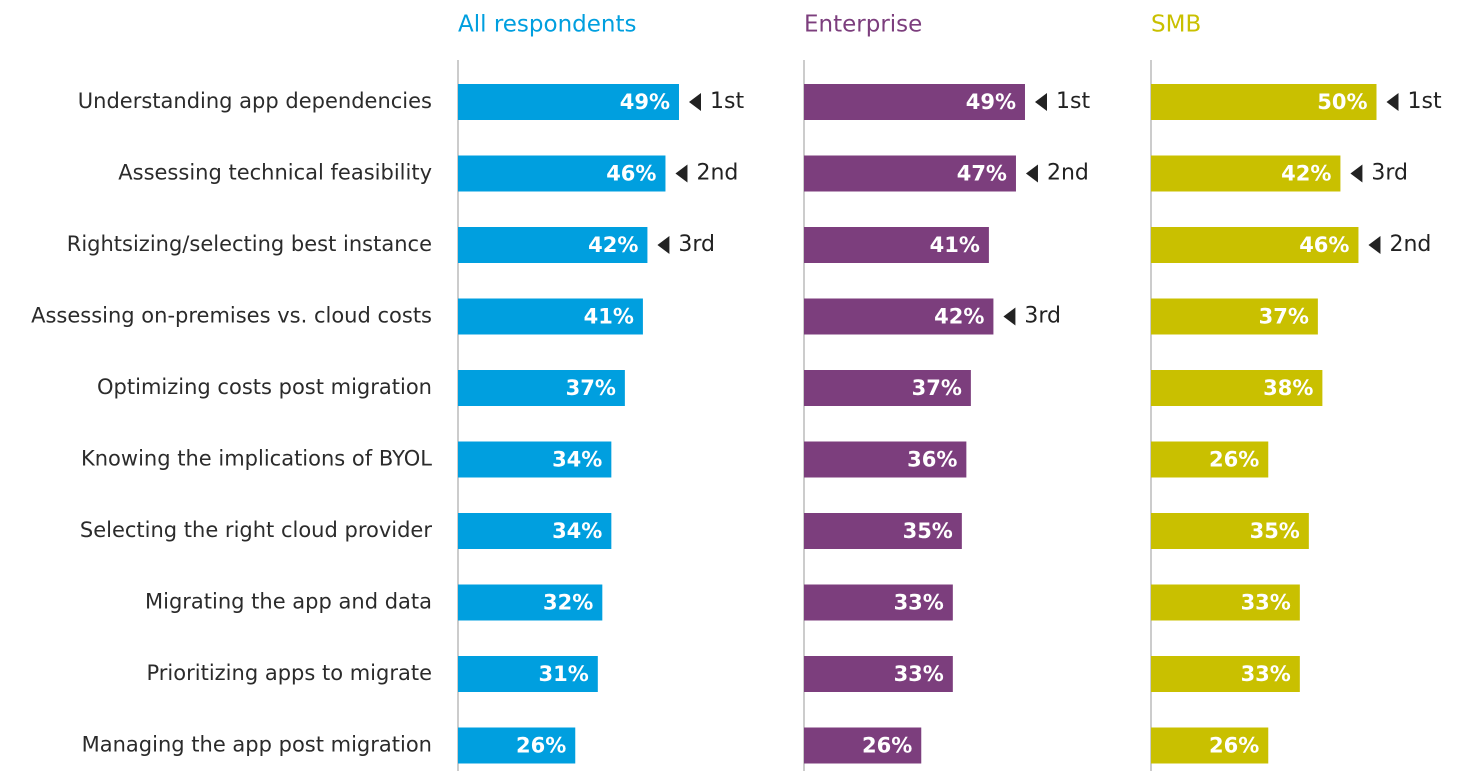  What do you see at coordinates (564, 674) in the screenshot?
I see `value-label: 31%` at bounding box center [564, 674].